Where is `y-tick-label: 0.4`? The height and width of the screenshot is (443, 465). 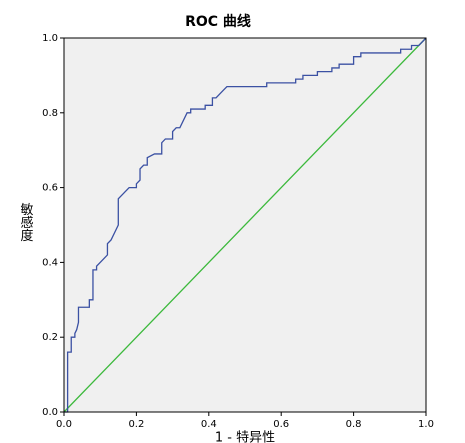 y-tick-label: 0.4 is located at coordinates (50, 262).